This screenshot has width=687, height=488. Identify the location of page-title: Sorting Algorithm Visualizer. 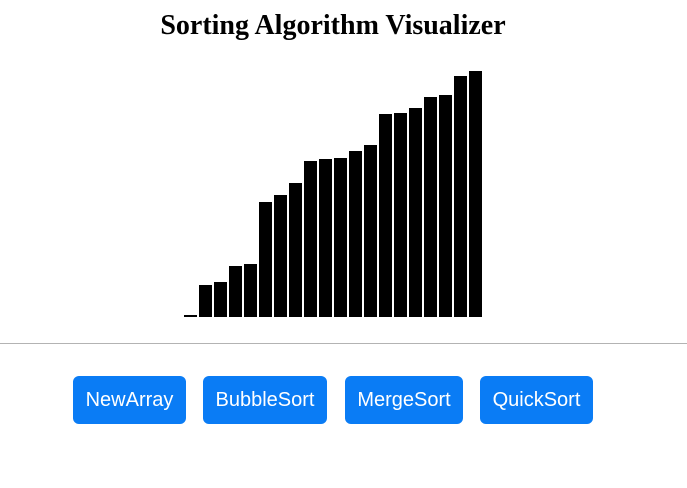
(333, 25).